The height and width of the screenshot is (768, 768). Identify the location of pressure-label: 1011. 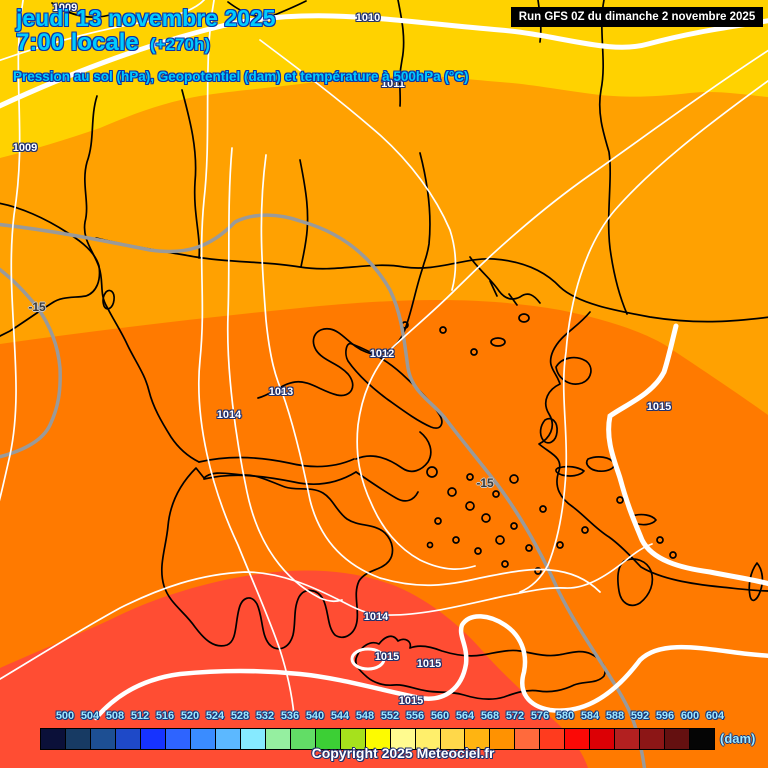
(393, 84).